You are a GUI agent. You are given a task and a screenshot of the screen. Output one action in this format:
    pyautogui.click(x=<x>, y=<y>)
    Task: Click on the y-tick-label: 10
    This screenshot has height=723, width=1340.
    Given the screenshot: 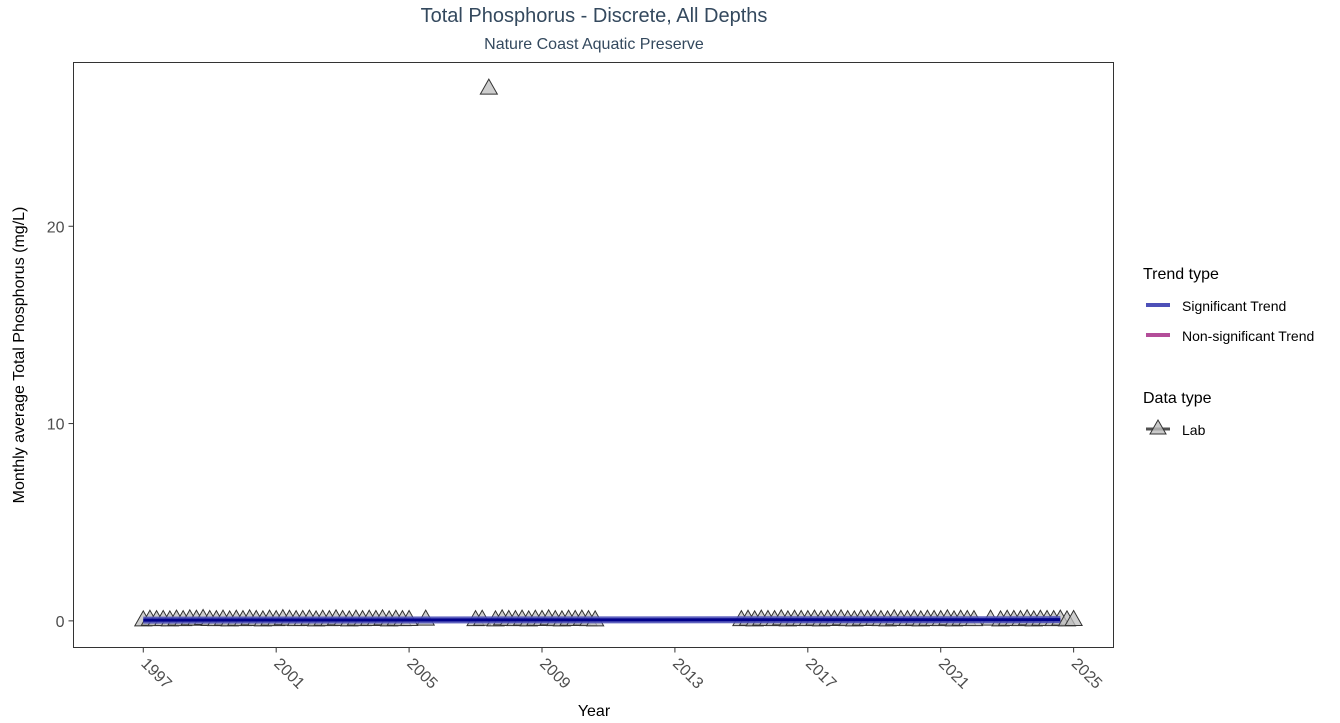 What is the action you would take?
    pyautogui.click(x=56, y=425)
    